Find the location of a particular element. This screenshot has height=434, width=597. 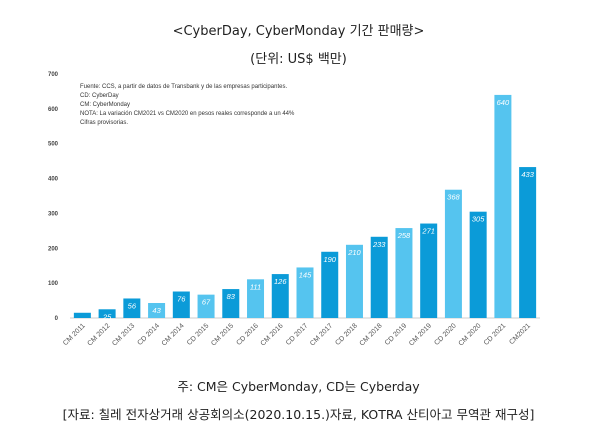

x-tick-label: CM 2015 is located at coordinates (222, 334).